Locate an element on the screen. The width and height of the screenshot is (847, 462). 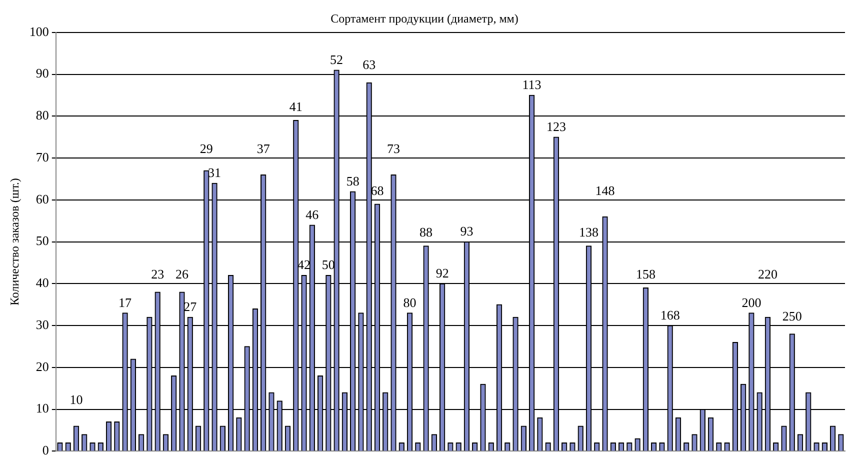
x-tick-label: 80 is located at coordinates (409, 302).